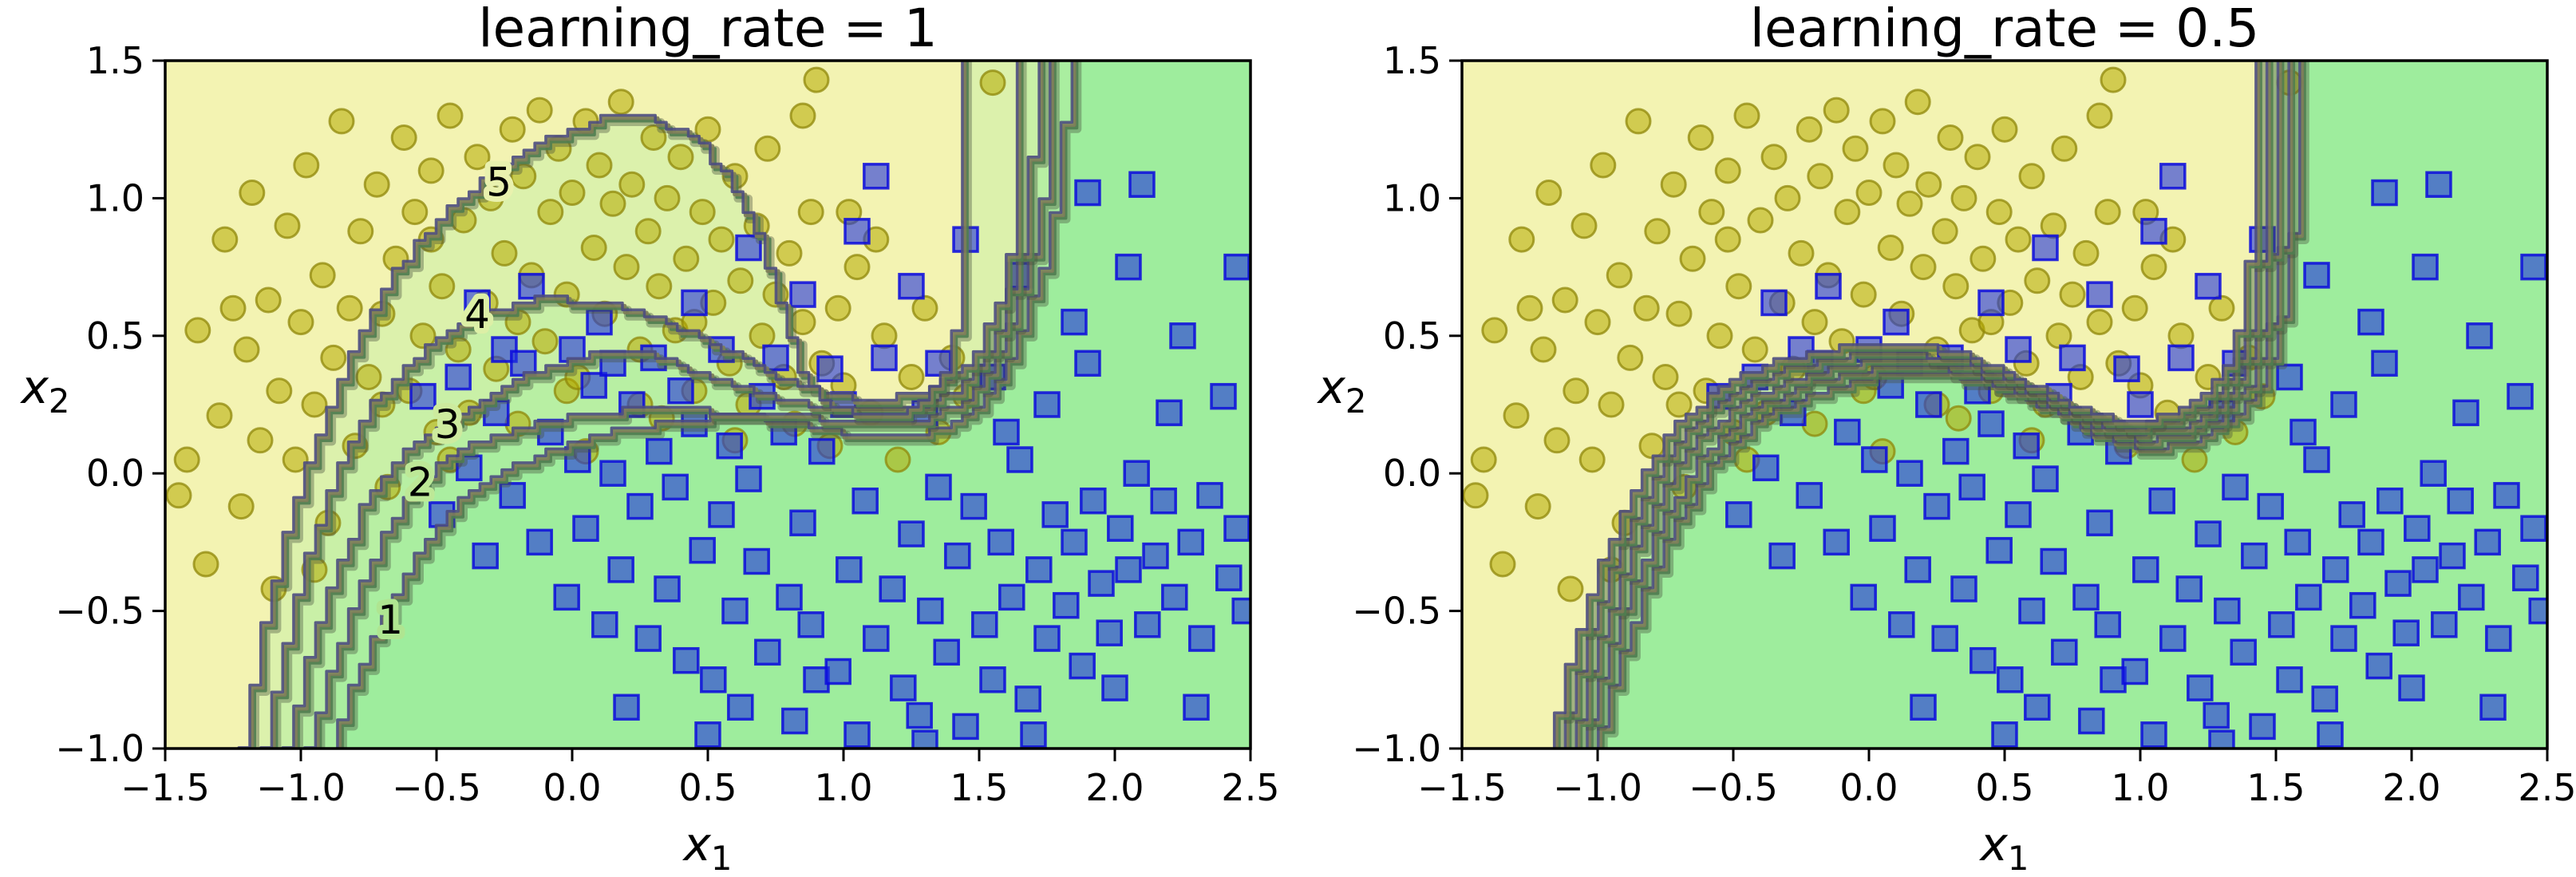 The width and height of the screenshot is (2576, 877). Describe the element at coordinates (2005, 29) in the screenshot. I see `panel-title: learning_rate = 0.5` at that location.